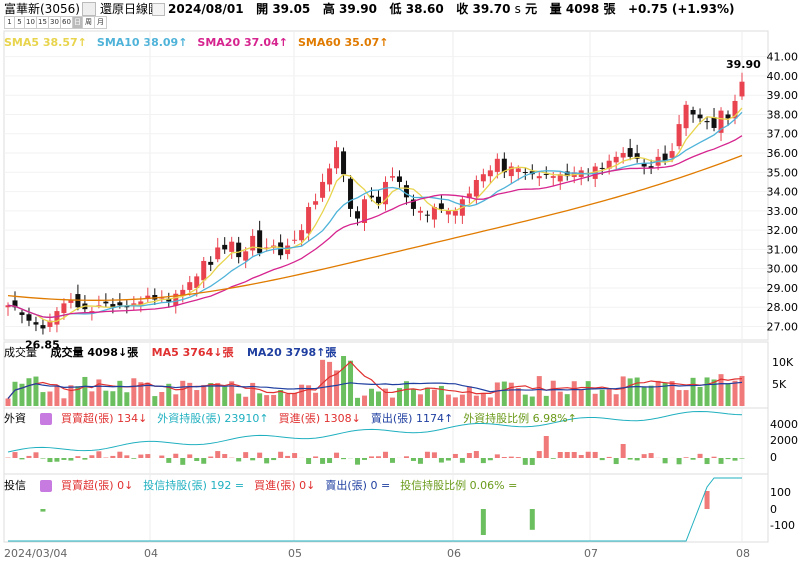 The width and height of the screenshot is (800, 562). What do you see at coordinates (89, 9) in the screenshot?
I see `dropdown-icon` at bounding box center [89, 9].